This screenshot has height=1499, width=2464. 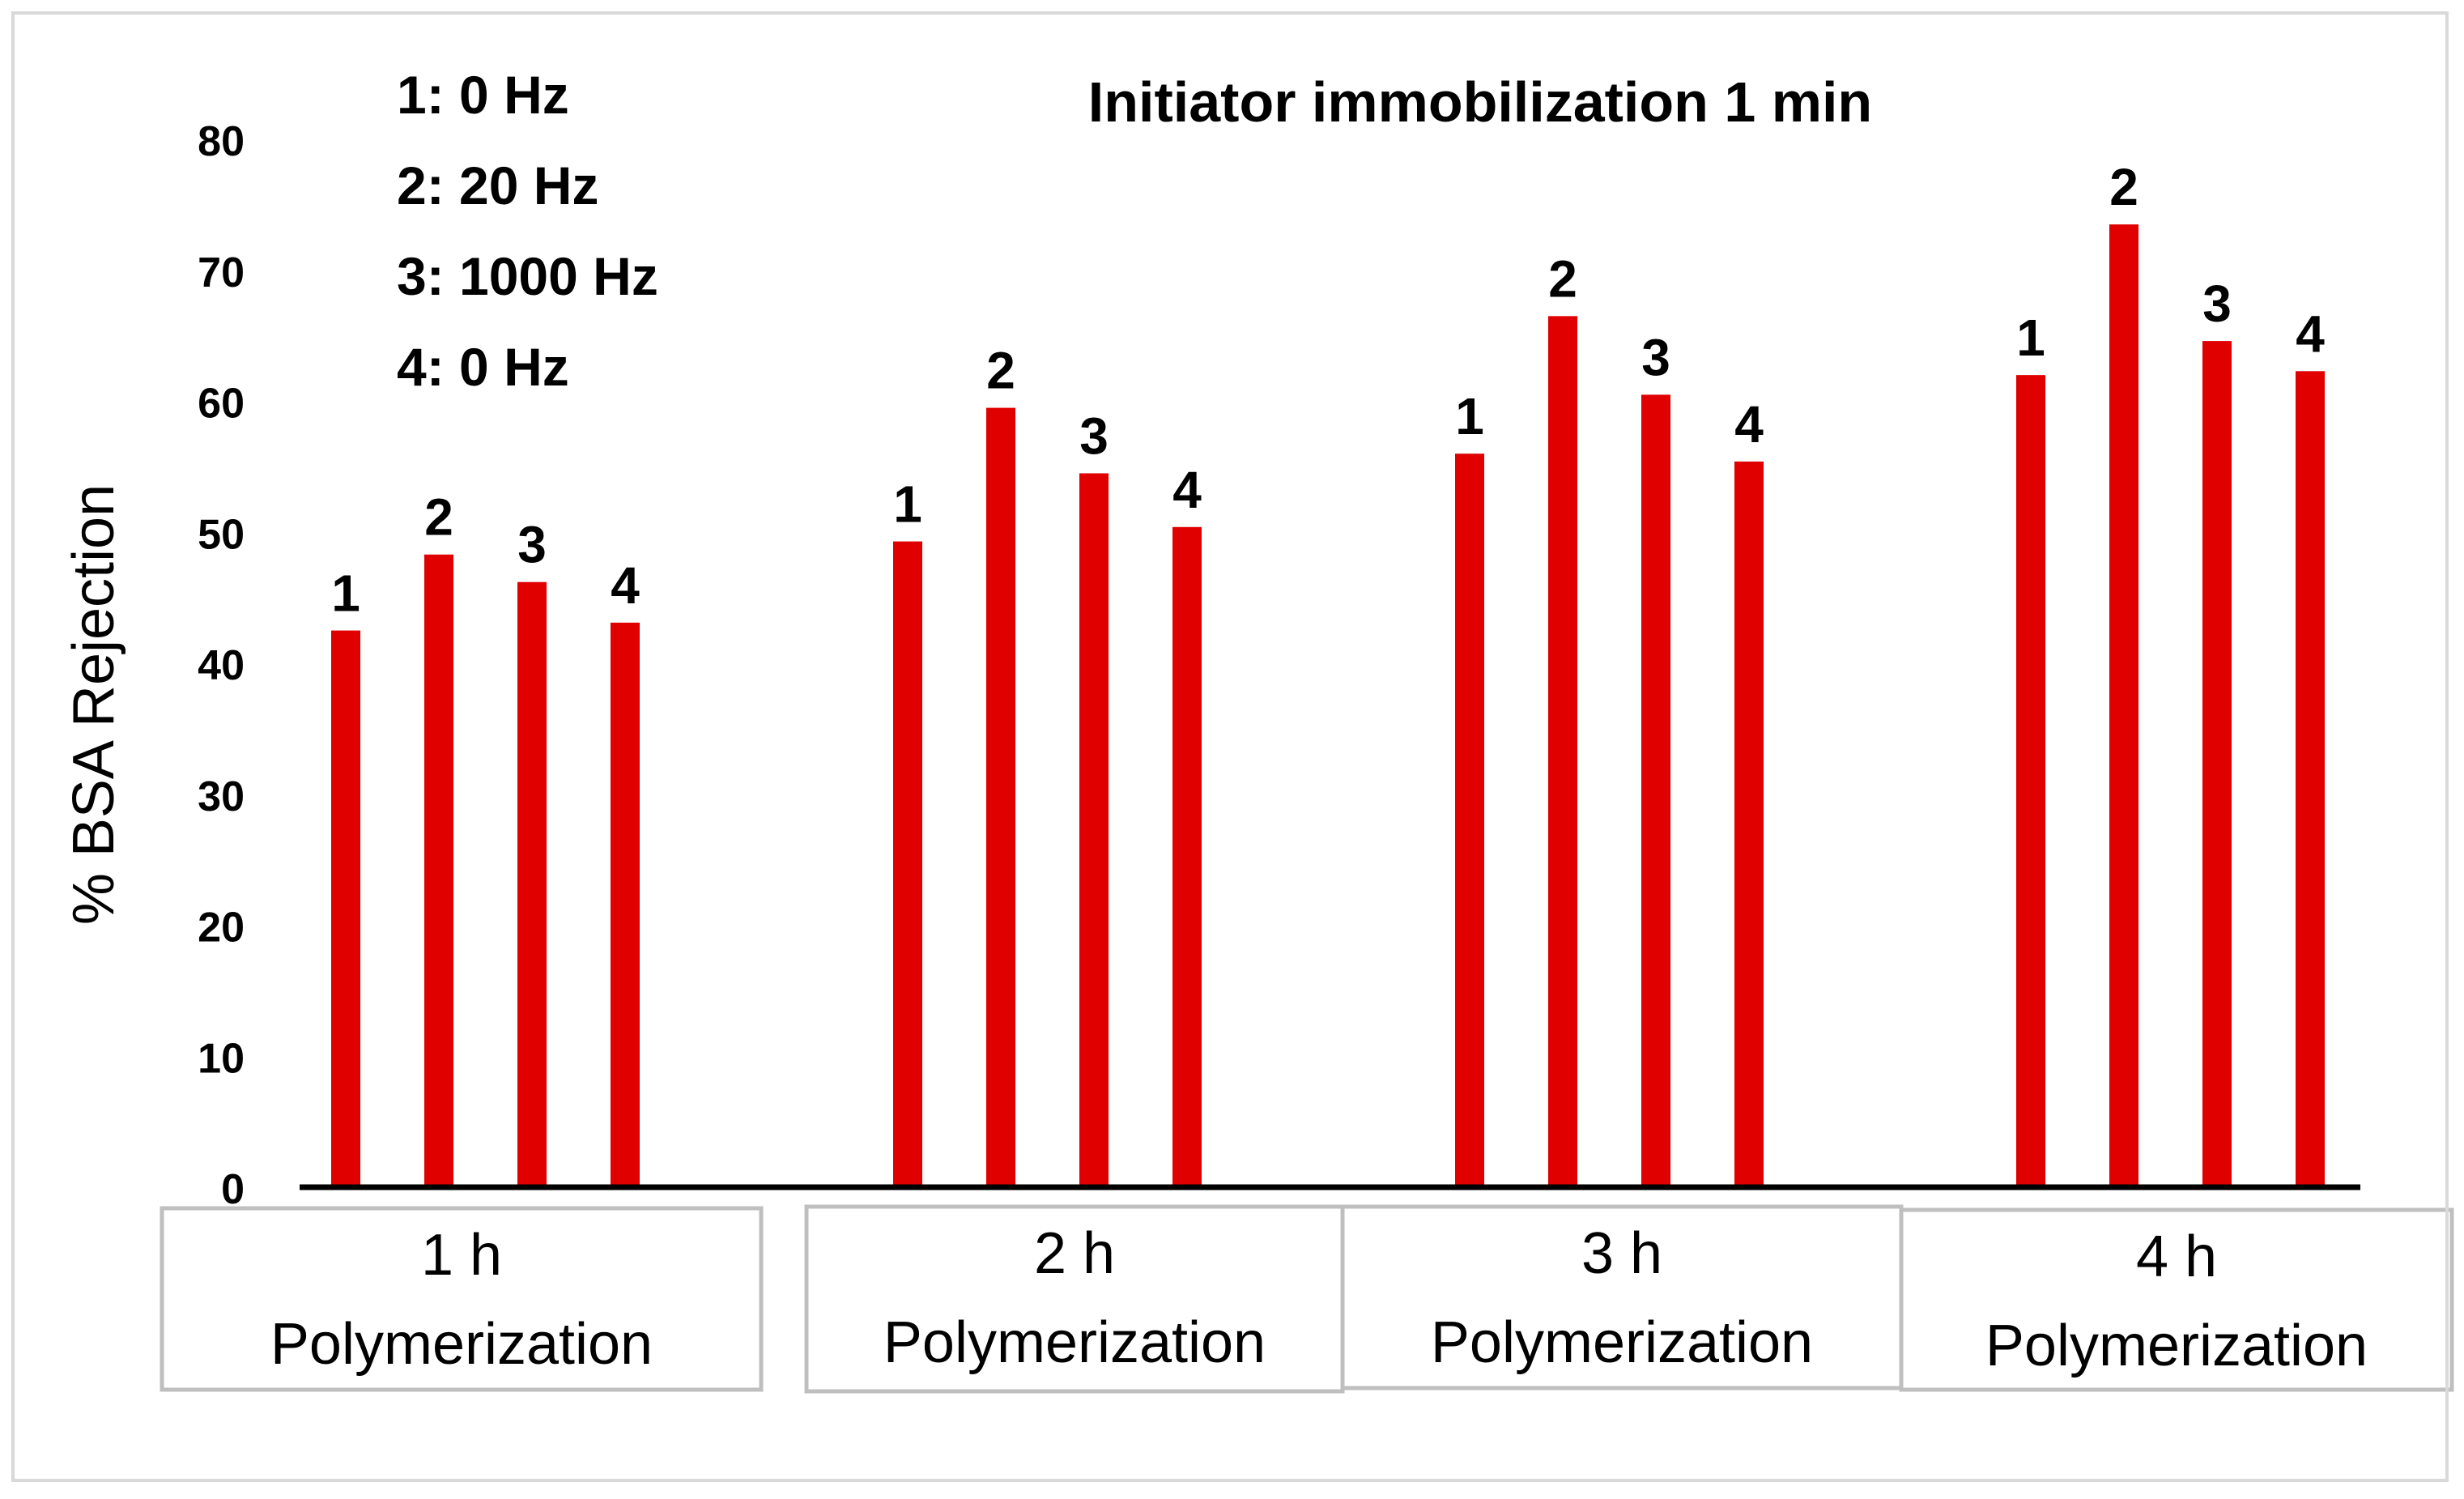 What do you see at coordinates (483, 367) in the screenshot?
I see `legend-item: 4: 0 Hz` at bounding box center [483, 367].